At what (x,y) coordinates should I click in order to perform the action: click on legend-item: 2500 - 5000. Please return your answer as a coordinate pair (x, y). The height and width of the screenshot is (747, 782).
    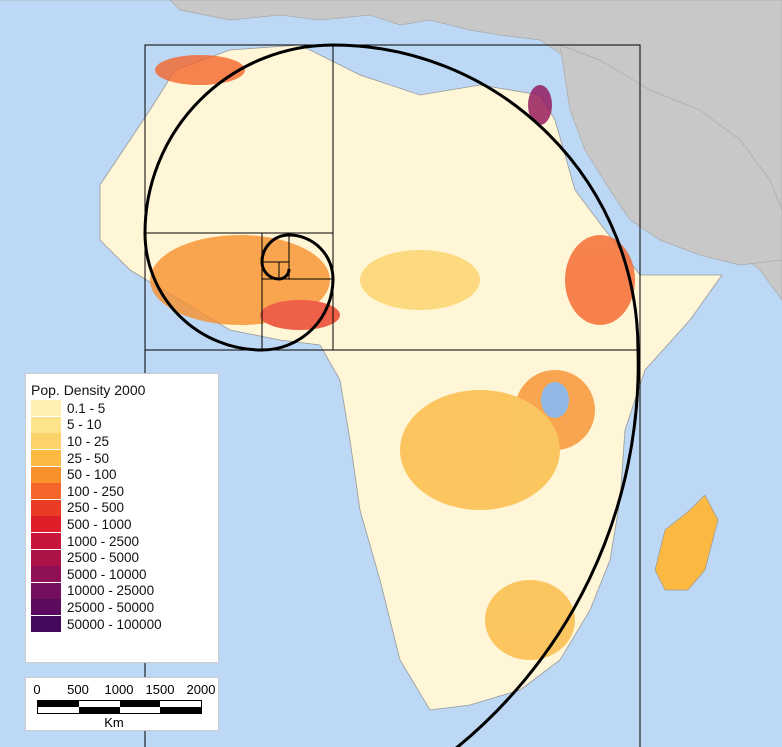
    Looking at the image, I should click on (124, 557).